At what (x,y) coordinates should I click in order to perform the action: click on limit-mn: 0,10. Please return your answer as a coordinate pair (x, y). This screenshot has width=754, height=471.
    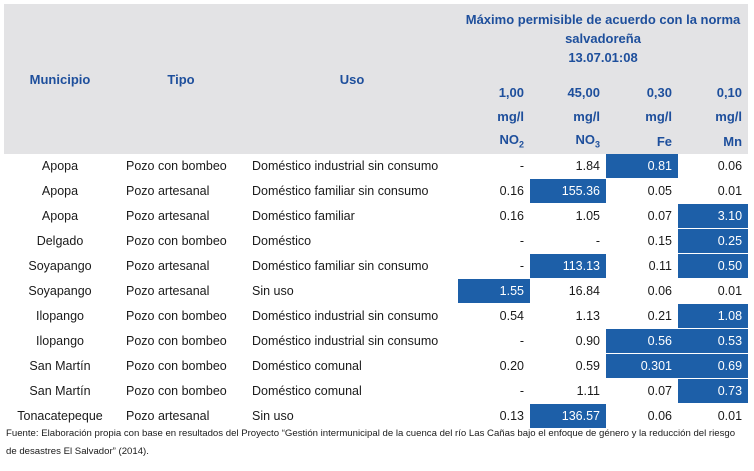
    Looking at the image, I should click on (713, 92).